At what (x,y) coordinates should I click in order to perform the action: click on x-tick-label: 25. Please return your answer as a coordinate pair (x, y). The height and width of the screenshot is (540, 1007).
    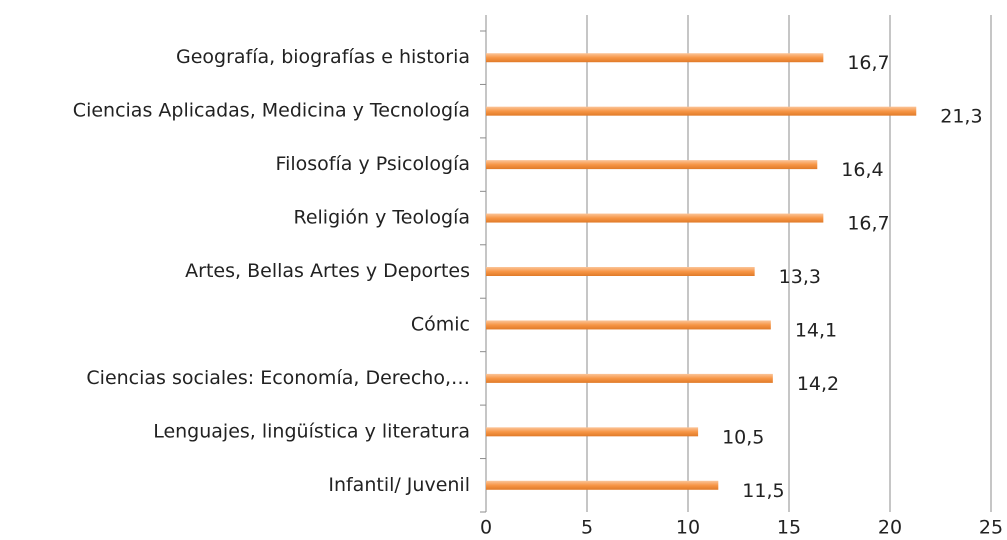
    Looking at the image, I should click on (991, 528).